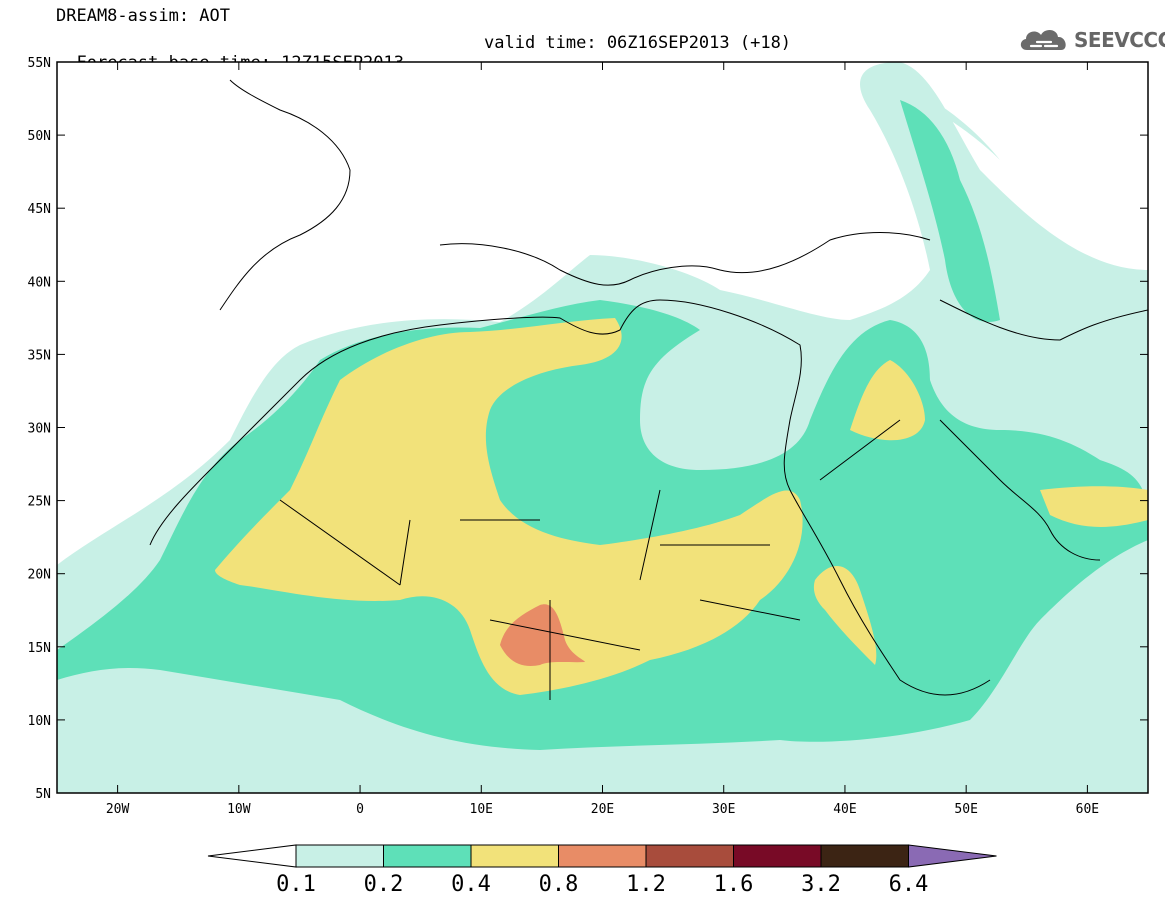 The height and width of the screenshot is (905, 1165). What do you see at coordinates (646, 884) in the screenshot?
I see `colorbar-label: 1.2` at bounding box center [646, 884].